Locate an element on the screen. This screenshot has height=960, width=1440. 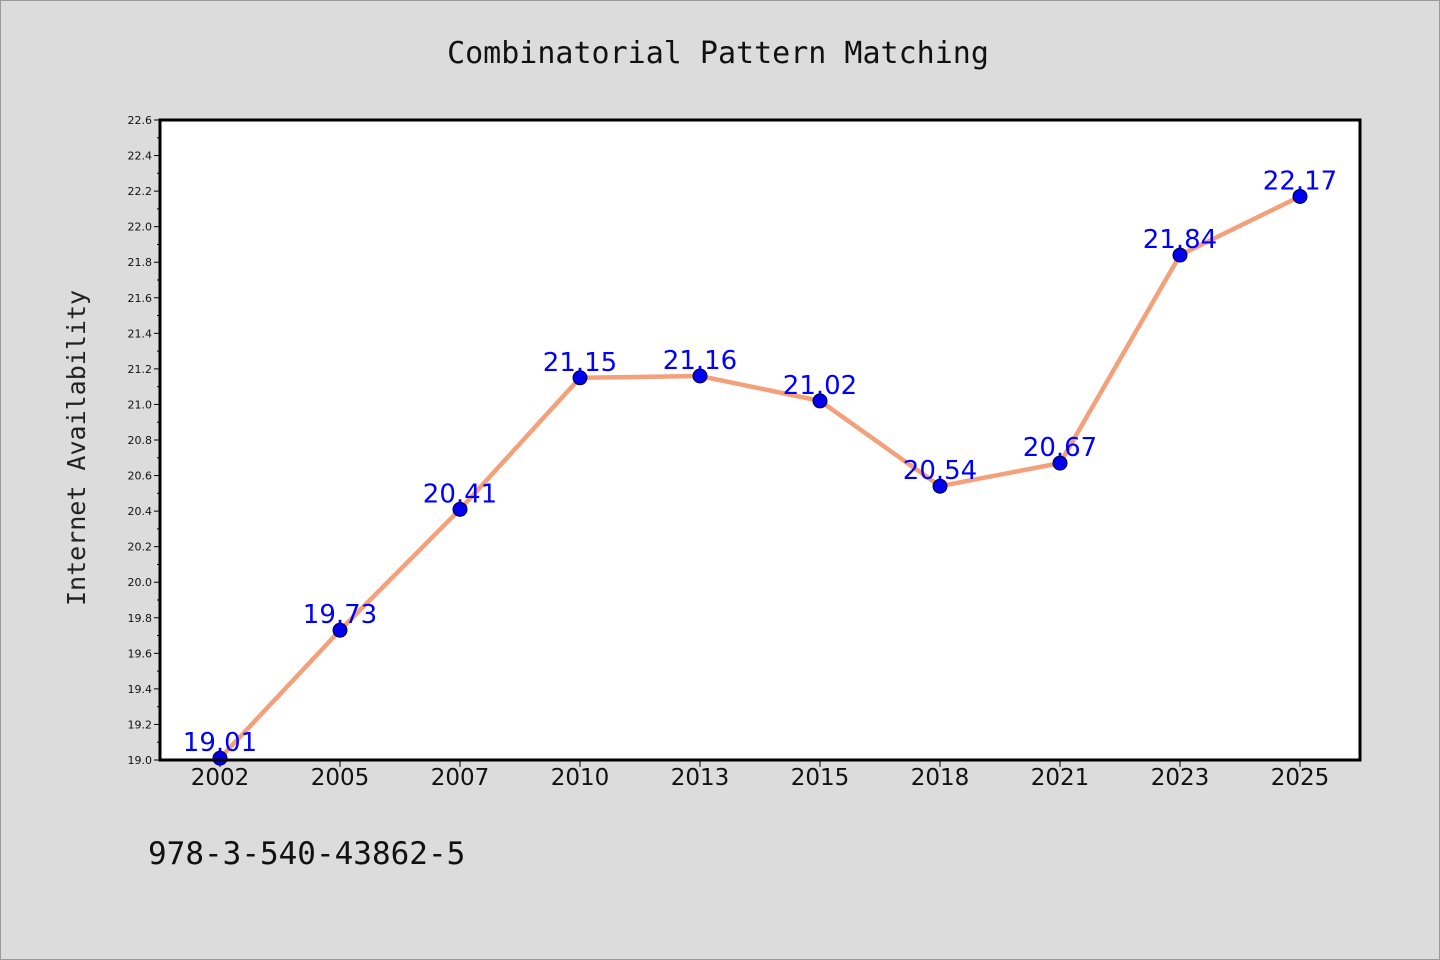
data-label: 19.73 is located at coordinates (340, 615).